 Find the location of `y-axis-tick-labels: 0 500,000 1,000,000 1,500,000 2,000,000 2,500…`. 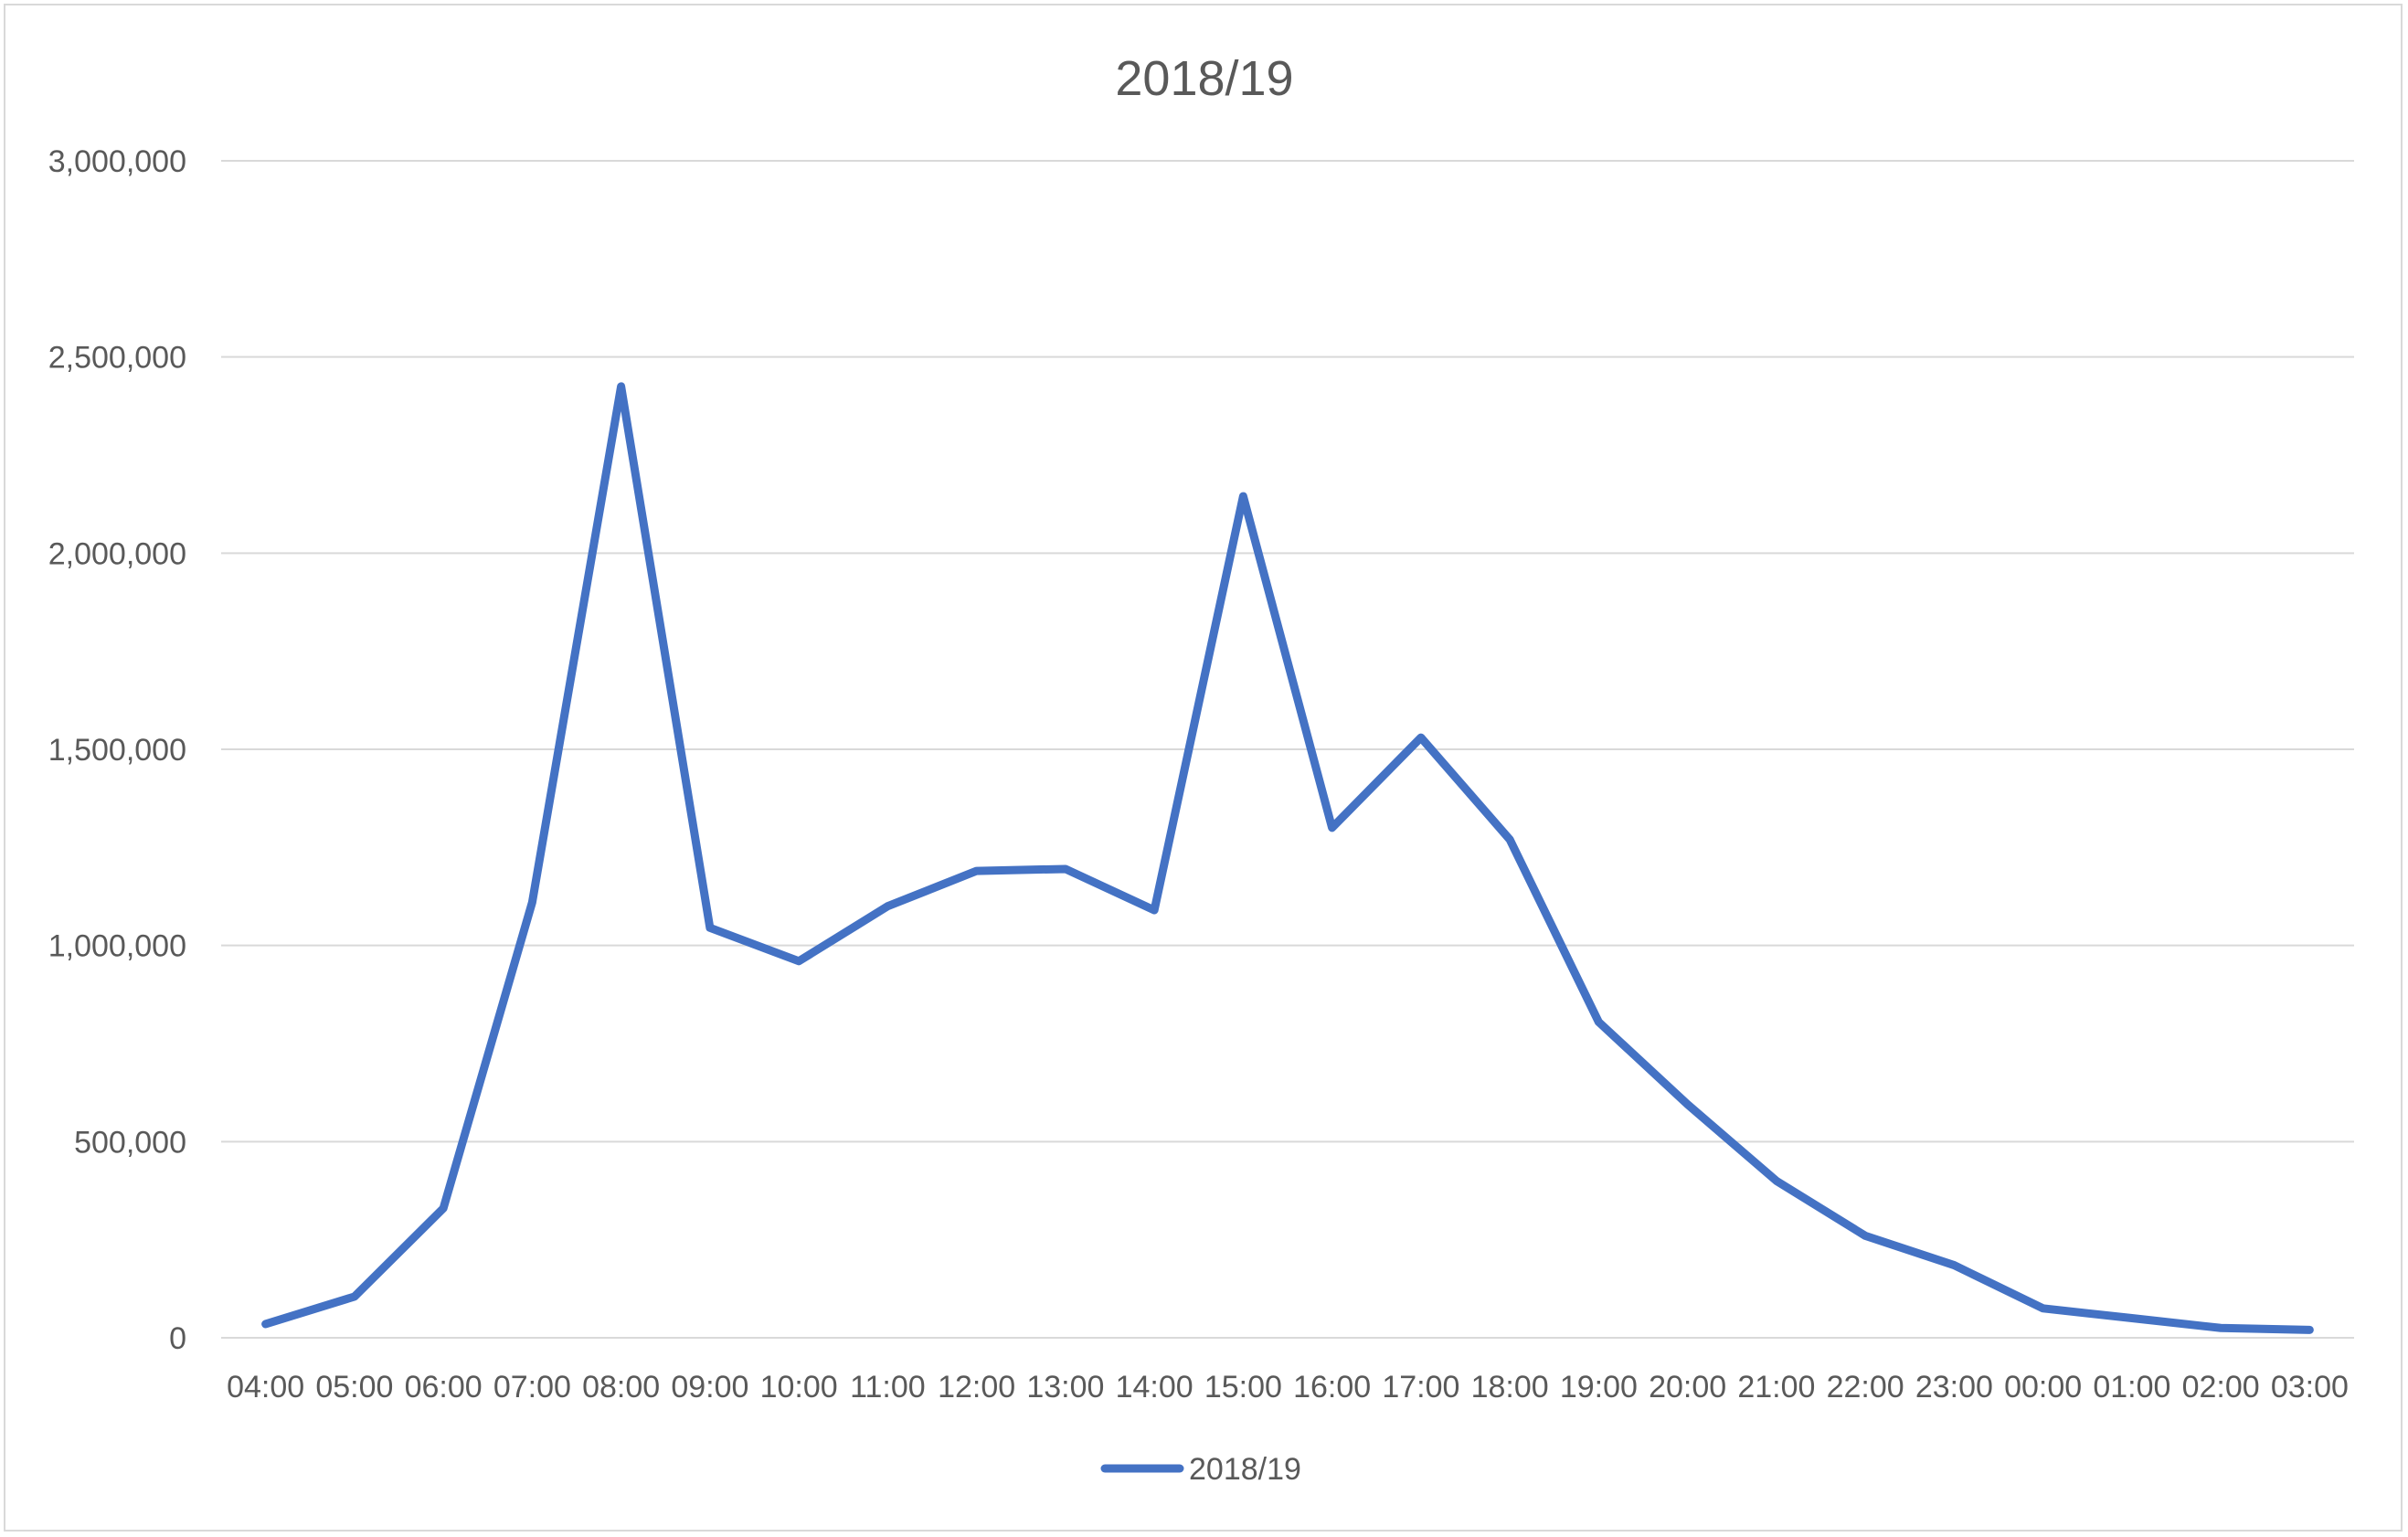

y-axis-tick-labels: 0 500,000 1,000,000 1,500,000 2,000,000 2,500… is located at coordinates (117, 750).